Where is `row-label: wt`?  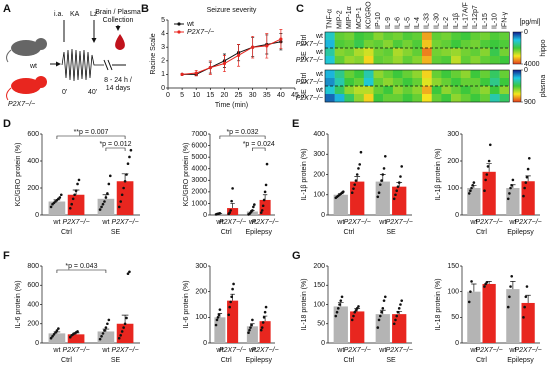
row-label: wt is located at coordinates (319, 74).